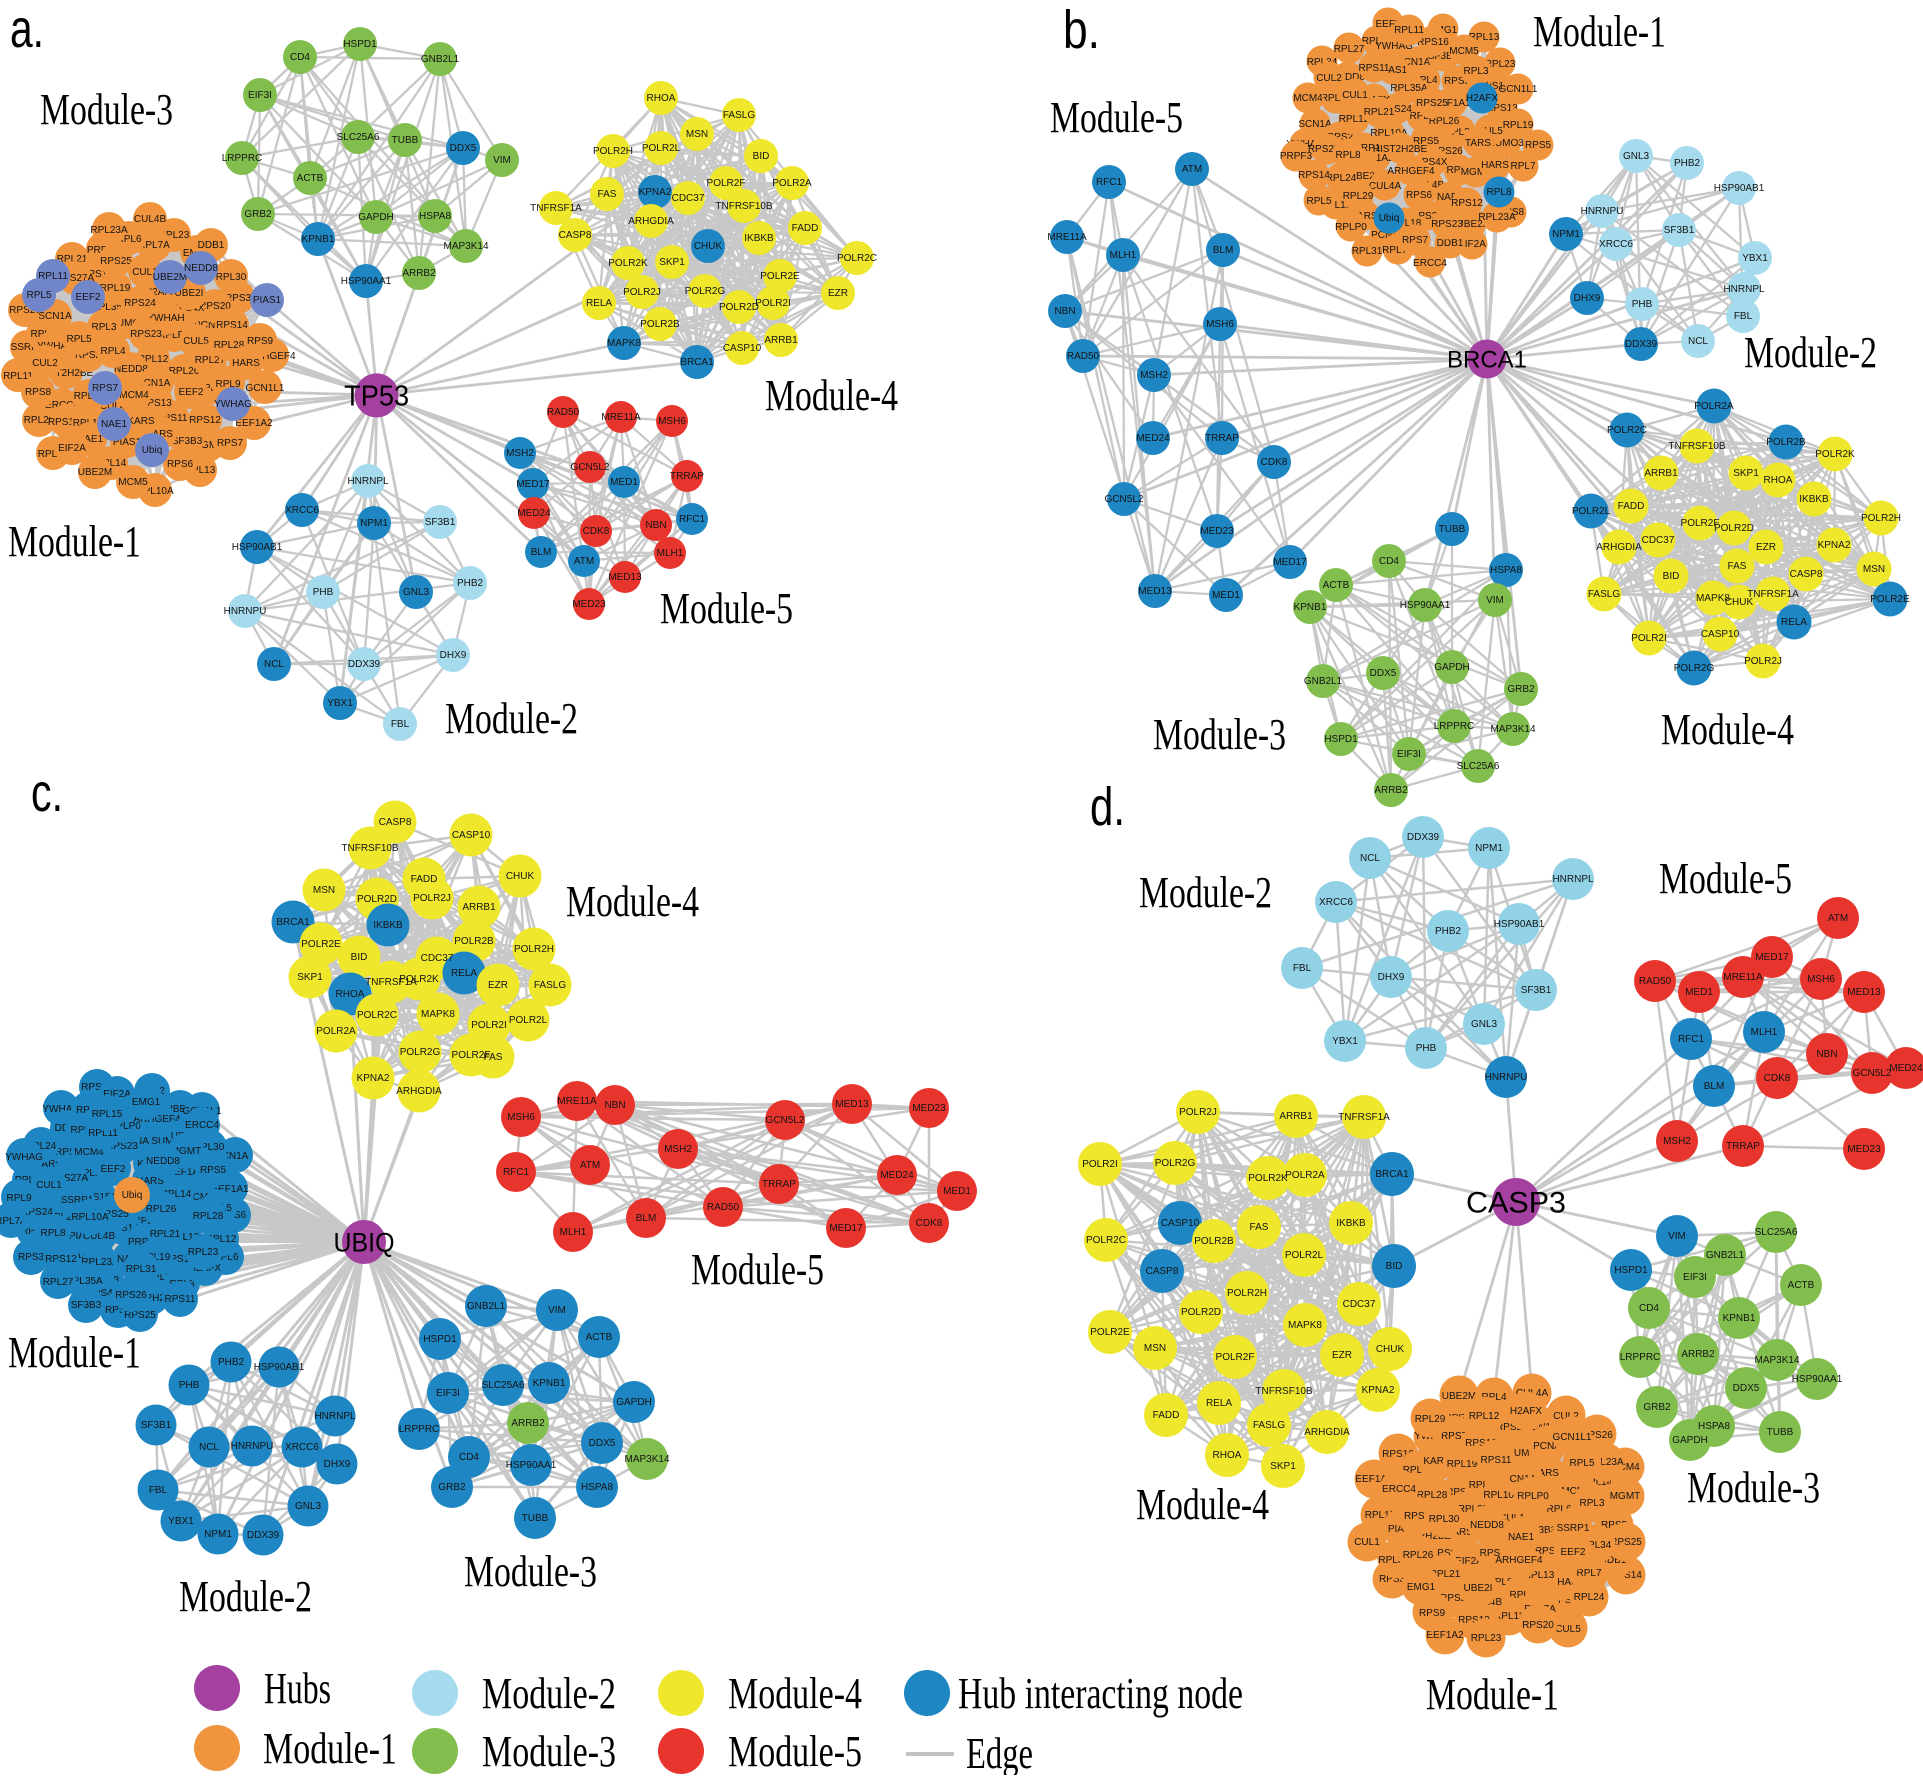  What do you see at coordinates (151, 1298) in the screenshot?
I see `svg-text: HIST2H2BE` at bounding box center [151, 1298].